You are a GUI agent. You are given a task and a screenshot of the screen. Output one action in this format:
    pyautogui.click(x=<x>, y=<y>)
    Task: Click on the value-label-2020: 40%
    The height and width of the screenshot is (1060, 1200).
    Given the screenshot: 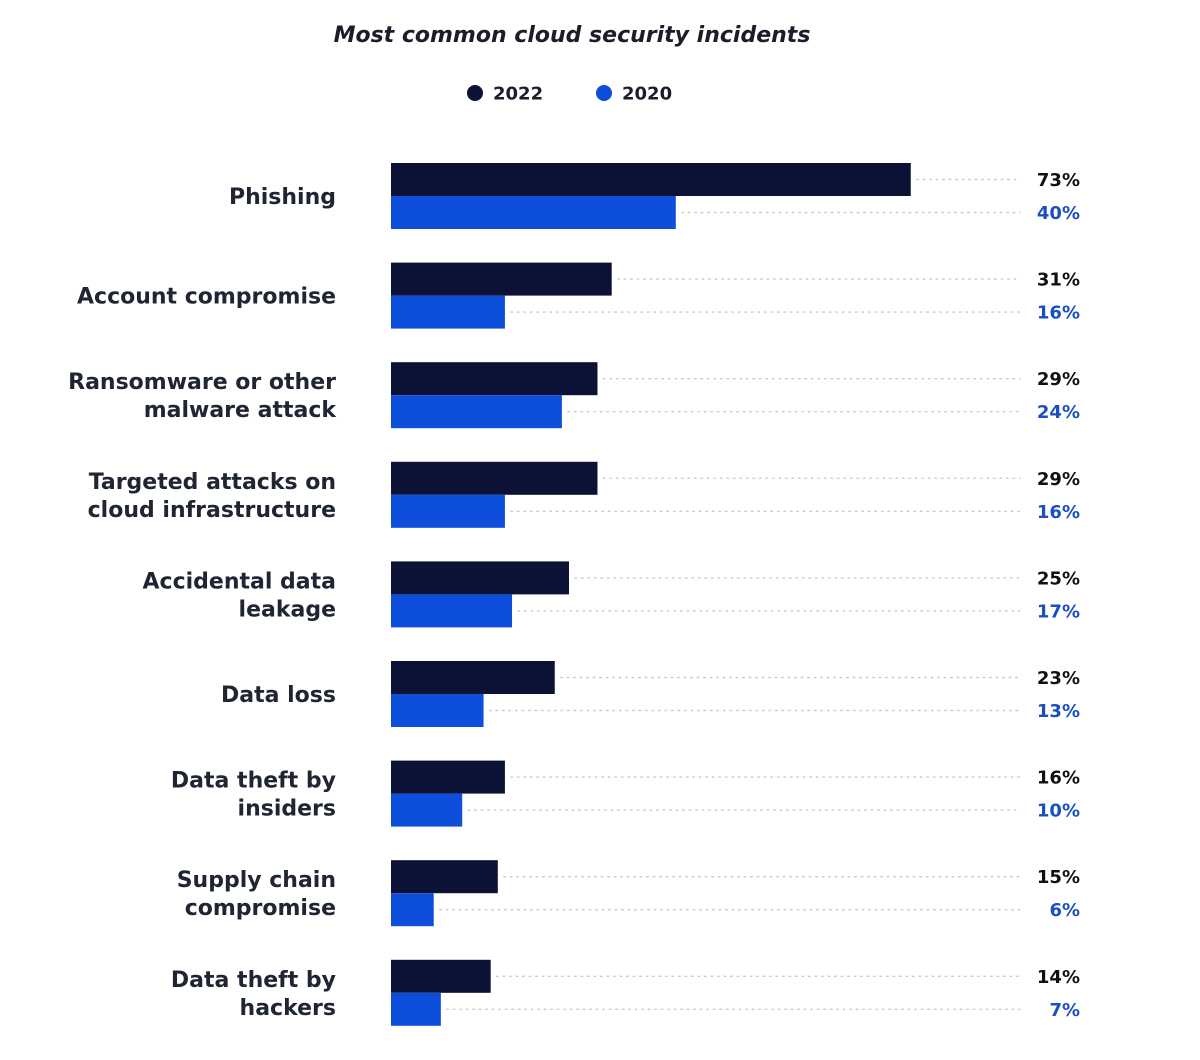 What is the action you would take?
    pyautogui.click(x=1058, y=213)
    